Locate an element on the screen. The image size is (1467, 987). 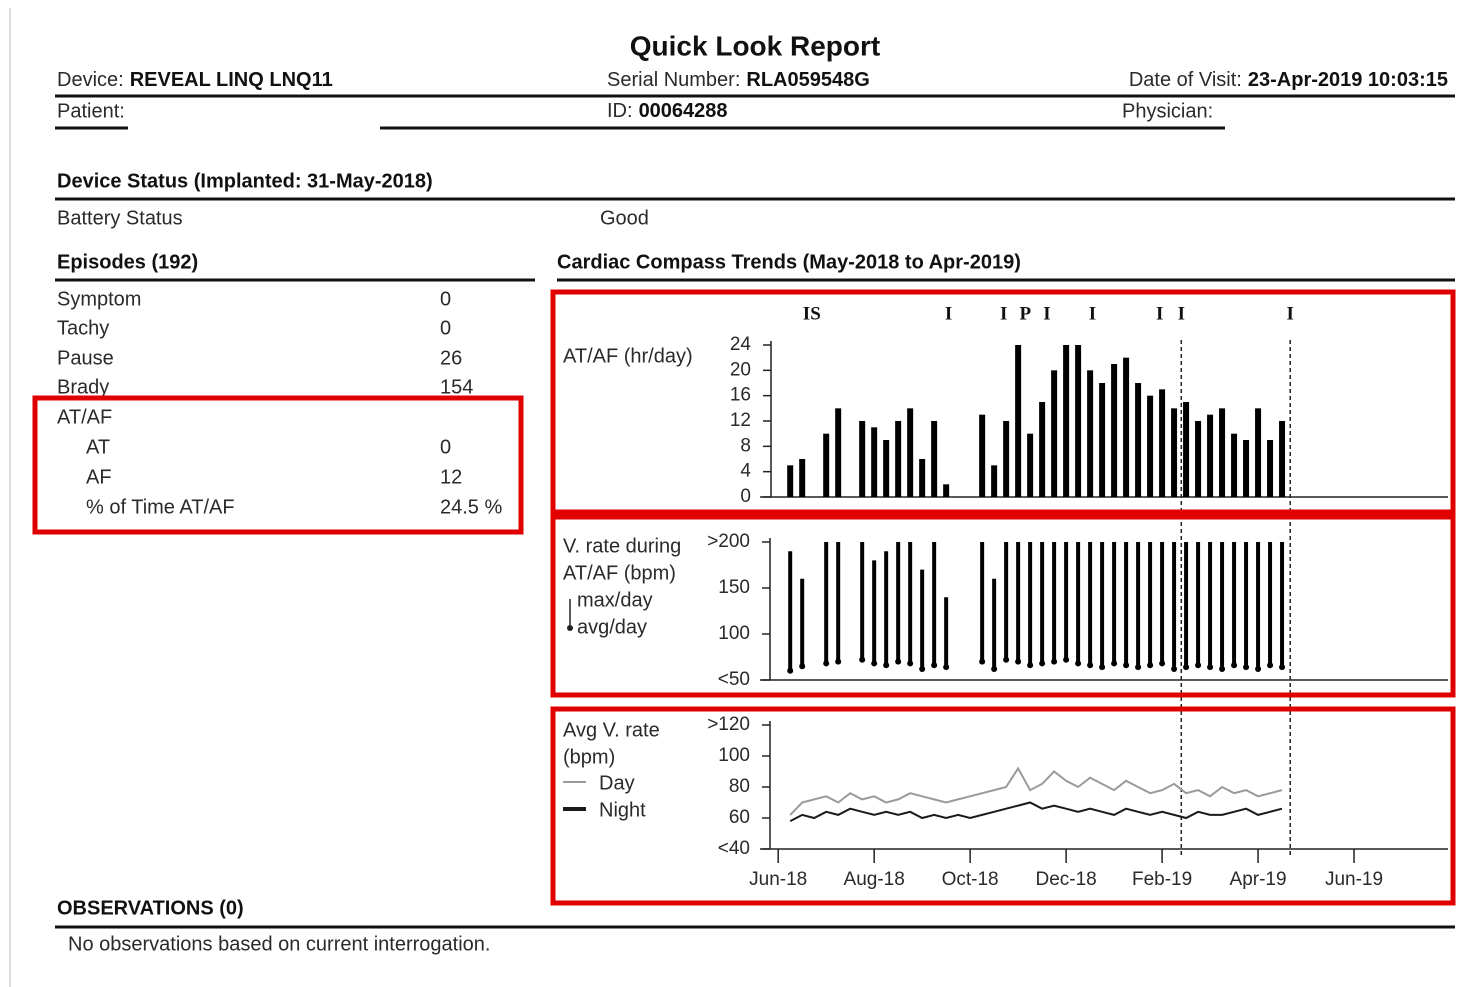
legend-icon is located at coordinates (570, 628).